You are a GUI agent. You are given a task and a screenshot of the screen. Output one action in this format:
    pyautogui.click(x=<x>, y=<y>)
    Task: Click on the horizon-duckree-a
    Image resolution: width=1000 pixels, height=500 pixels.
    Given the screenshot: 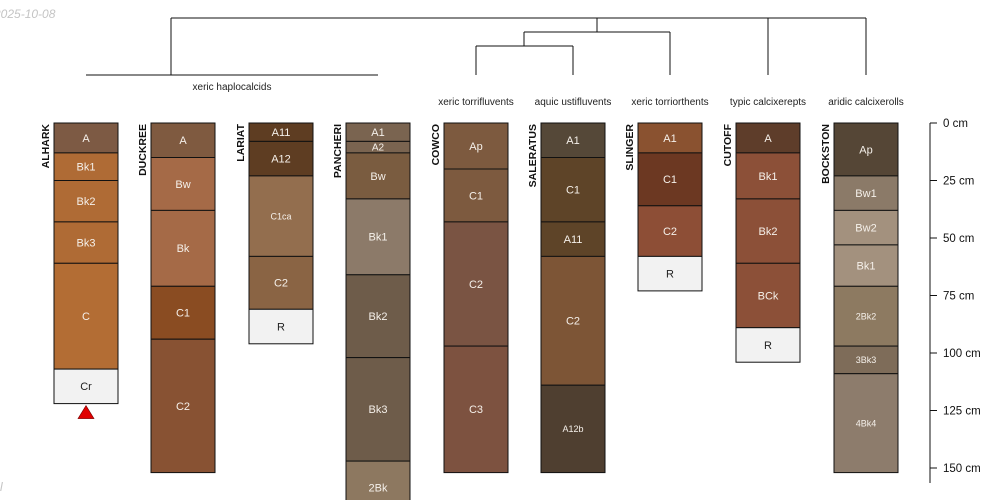 What is the action you would take?
    pyautogui.click(x=183, y=140)
    